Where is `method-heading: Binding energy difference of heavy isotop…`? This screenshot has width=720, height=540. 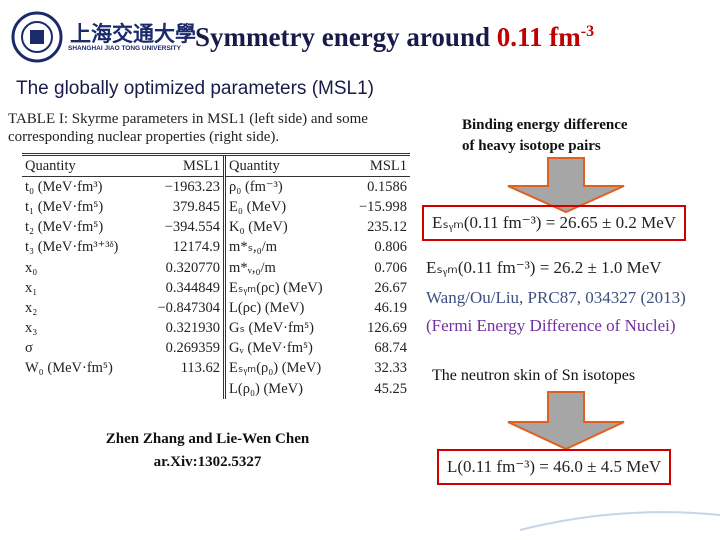
method-heading: Binding energy difference of heavy isotop… is located at coordinates (545, 136).